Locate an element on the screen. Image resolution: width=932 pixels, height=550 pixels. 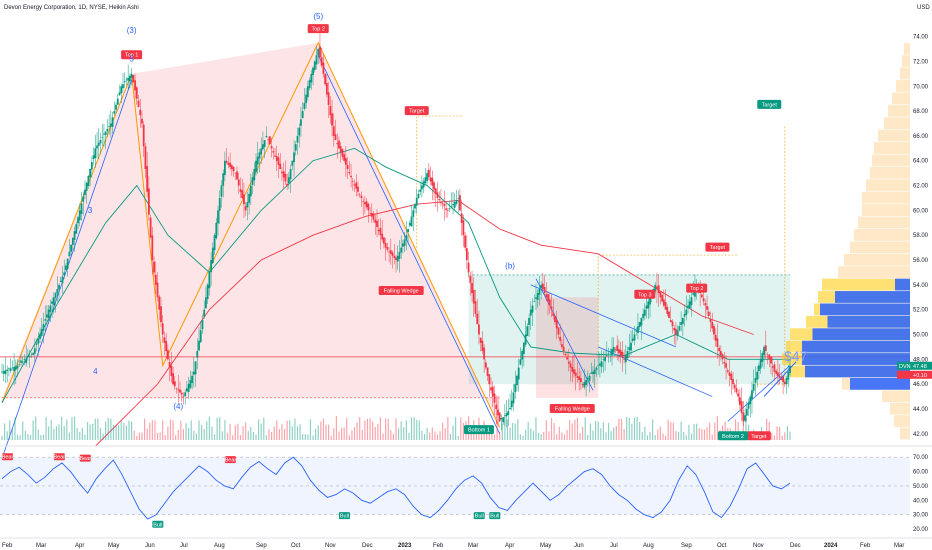
price-tick-label: 62.00 is located at coordinates (921, 187).